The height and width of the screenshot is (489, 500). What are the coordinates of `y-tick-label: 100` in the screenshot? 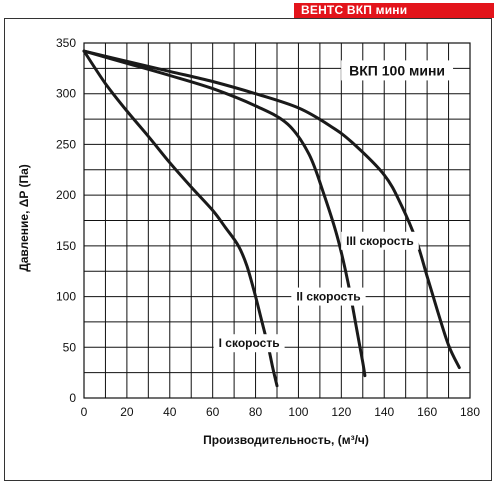 It's located at (66, 297).